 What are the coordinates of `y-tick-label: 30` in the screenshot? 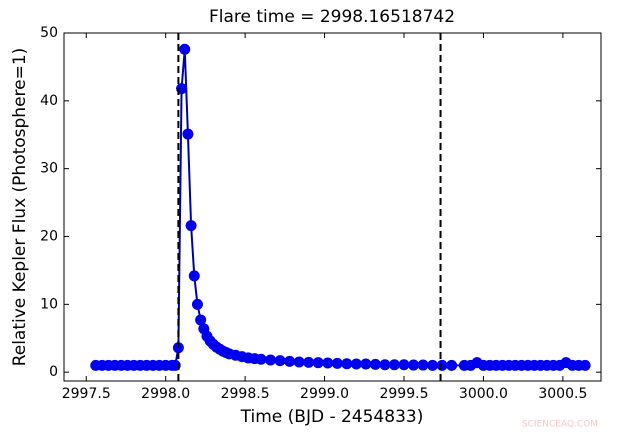 It's located at (49, 169).